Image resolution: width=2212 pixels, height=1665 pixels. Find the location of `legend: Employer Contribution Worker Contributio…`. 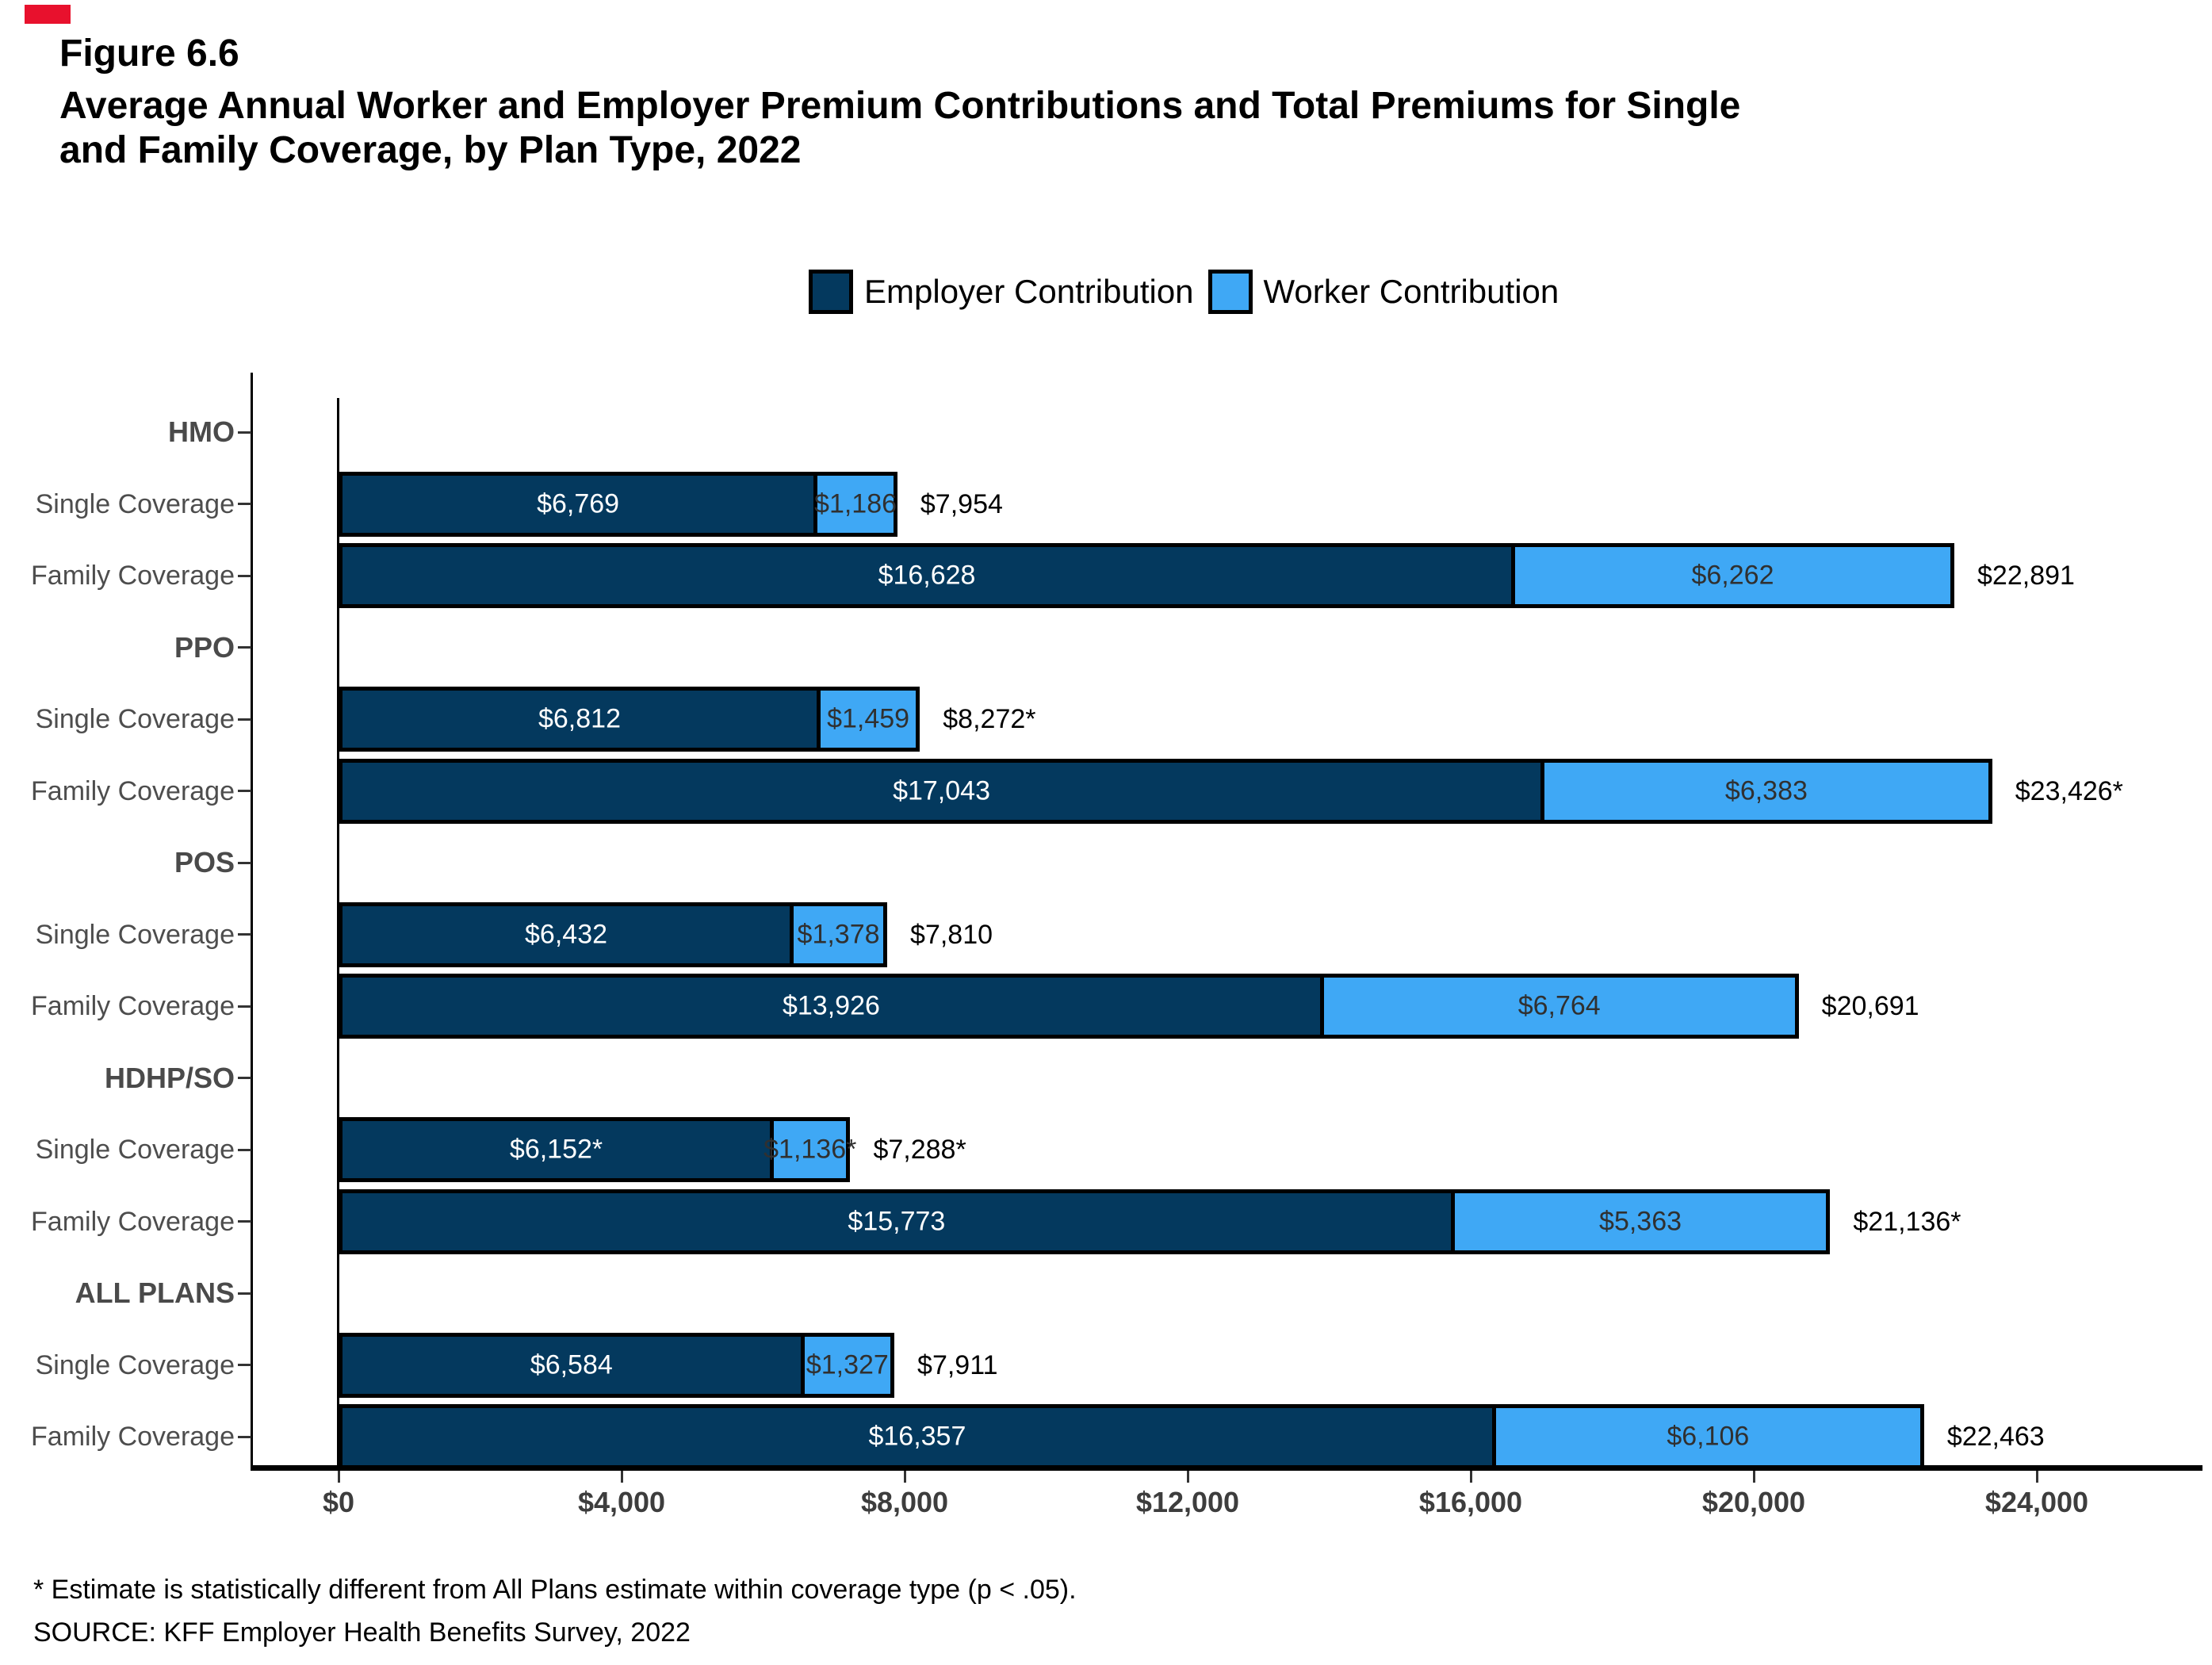

legend: Employer Contribution Worker Contributio… is located at coordinates (1191, 292).